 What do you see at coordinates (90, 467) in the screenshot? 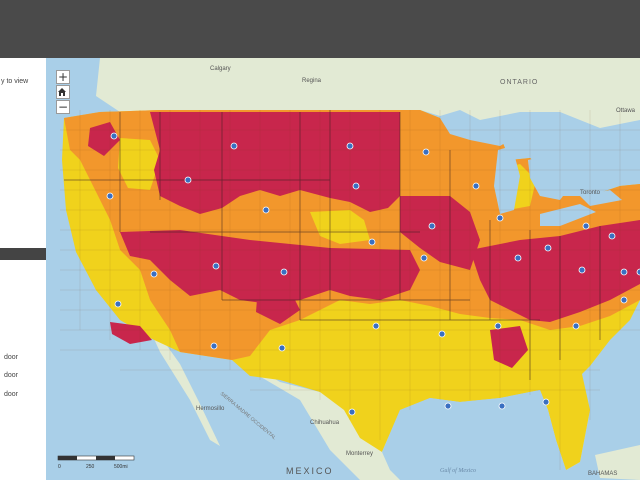
I see `scale-tick-250: 250` at bounding box center [90, 467].